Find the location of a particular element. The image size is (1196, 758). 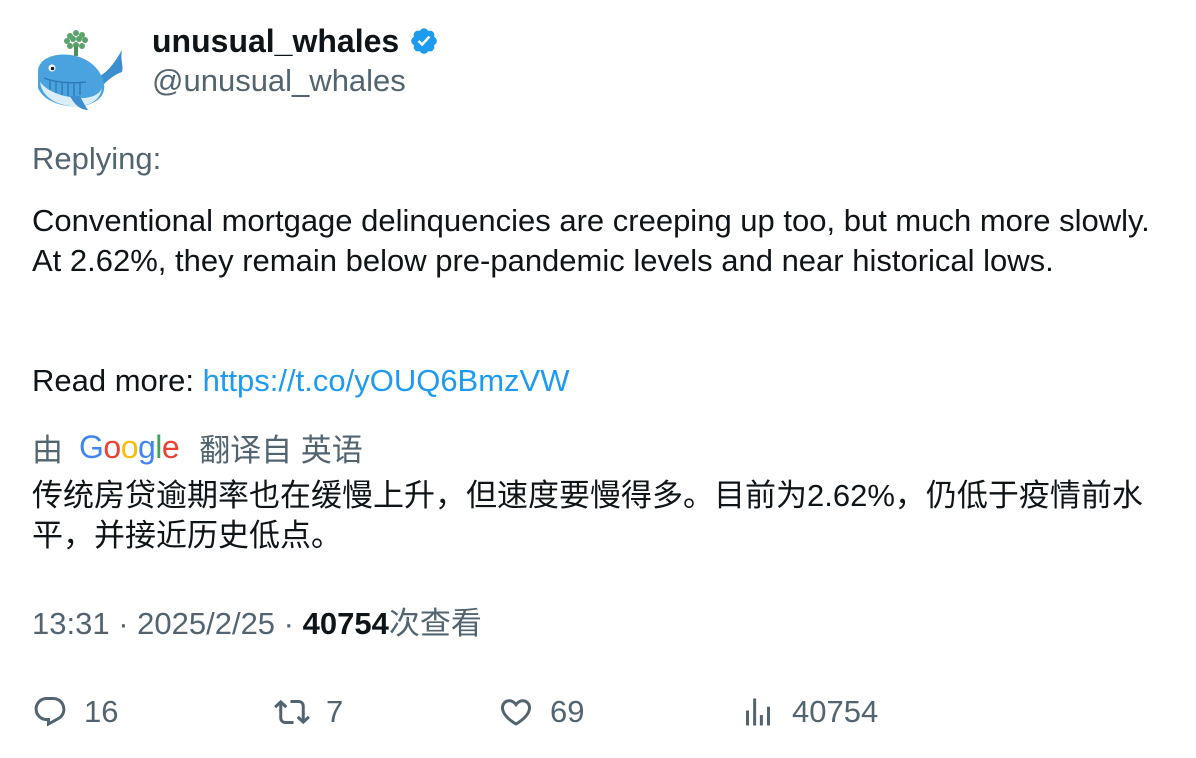

tweet-meta: 13:31 · 2025/2/25 · 40754次查看 is located at coordinates (257, 624).